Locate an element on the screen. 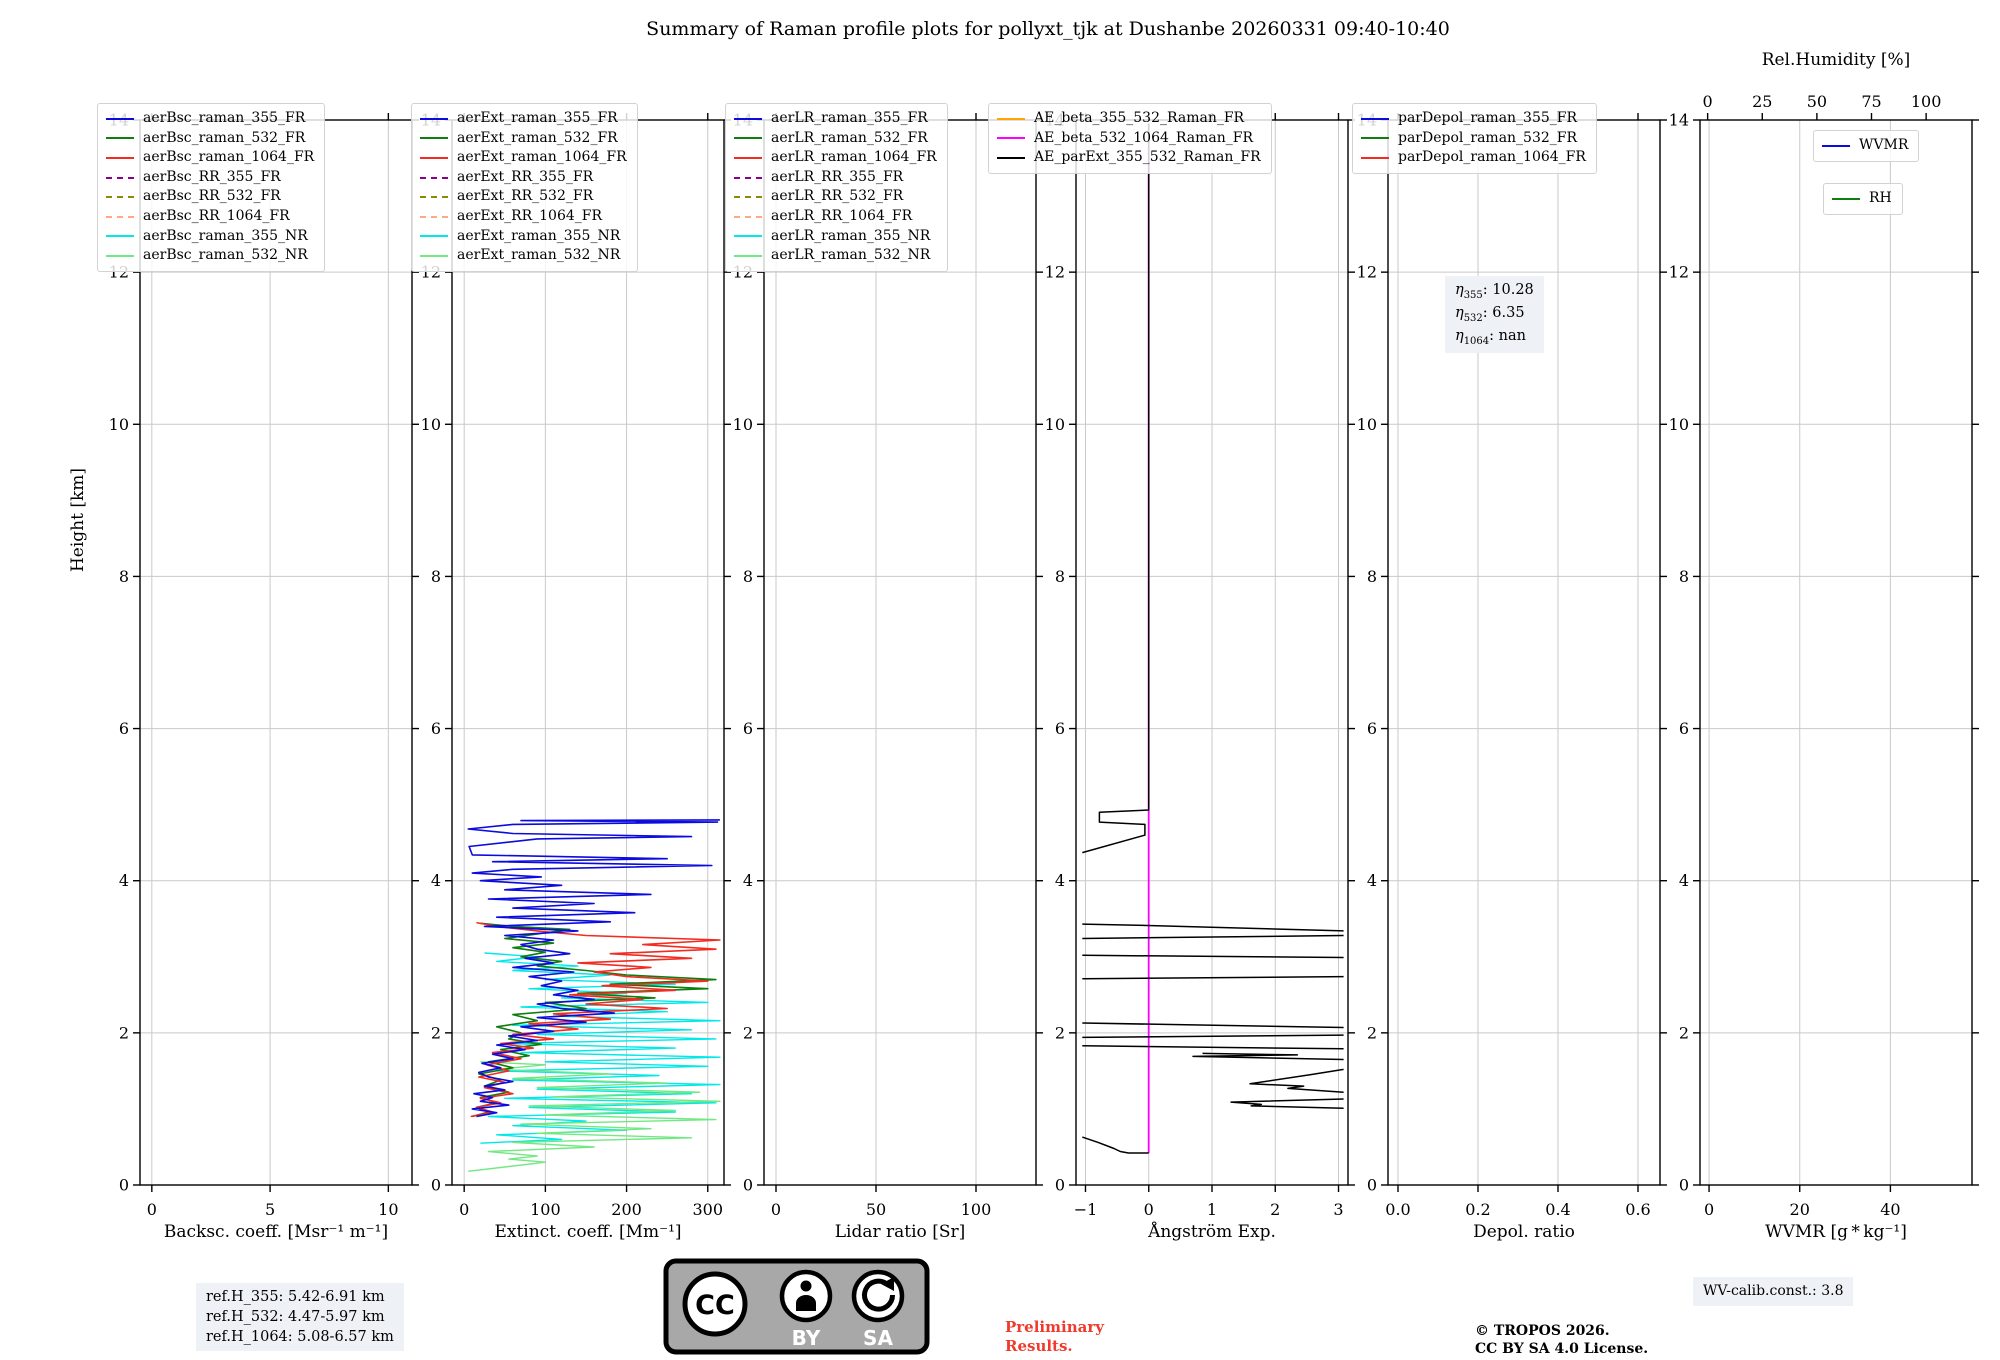  series-aerExt_raman_355_NR is located at coordinates (600, 1048).